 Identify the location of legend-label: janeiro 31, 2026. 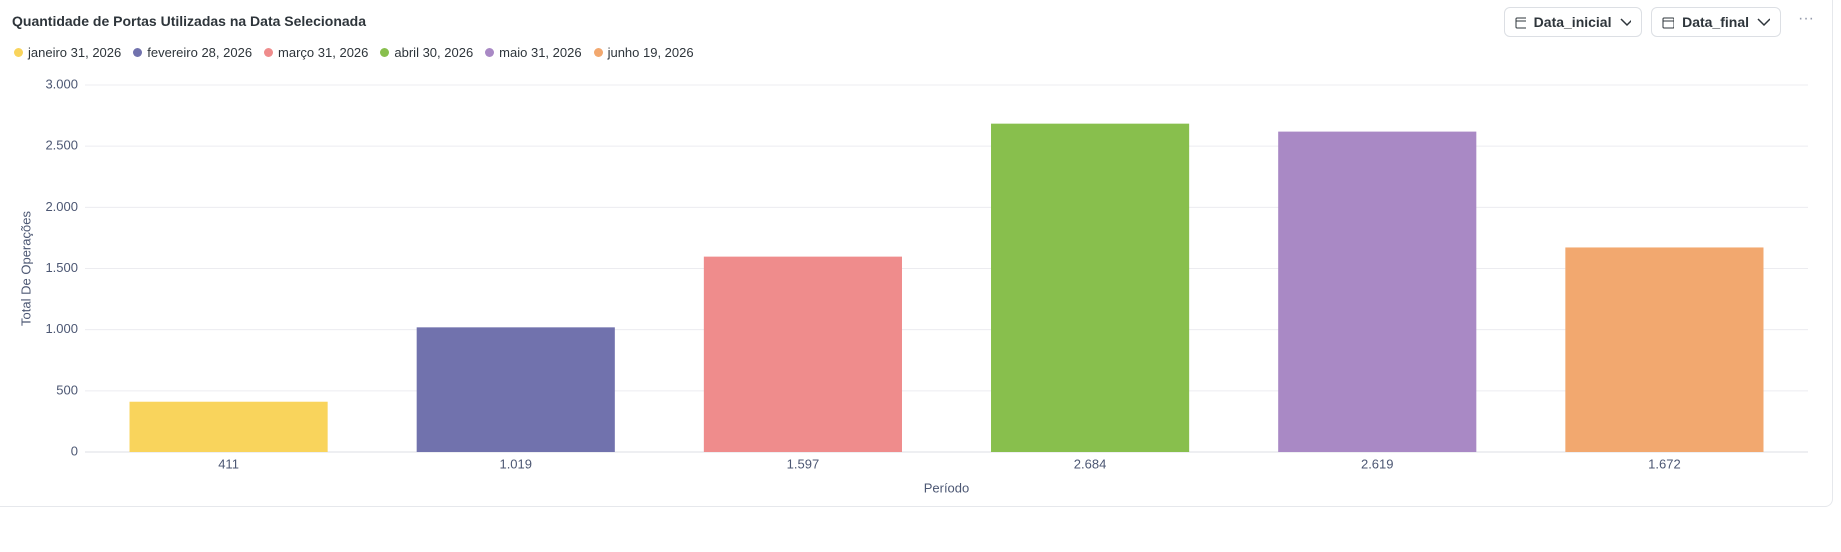
(75, 52).